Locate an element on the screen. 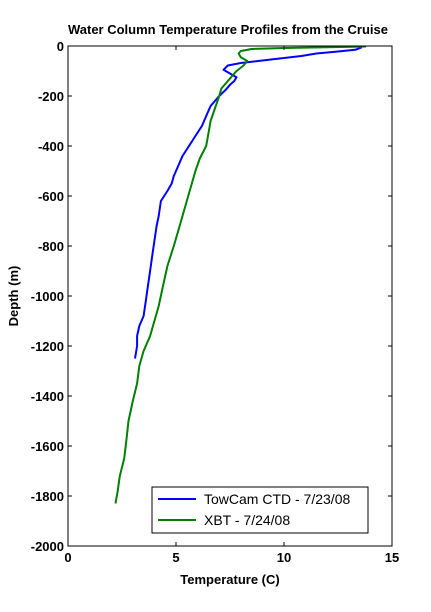  y-tick-label: -1400 is located at coordinates (47, 396).